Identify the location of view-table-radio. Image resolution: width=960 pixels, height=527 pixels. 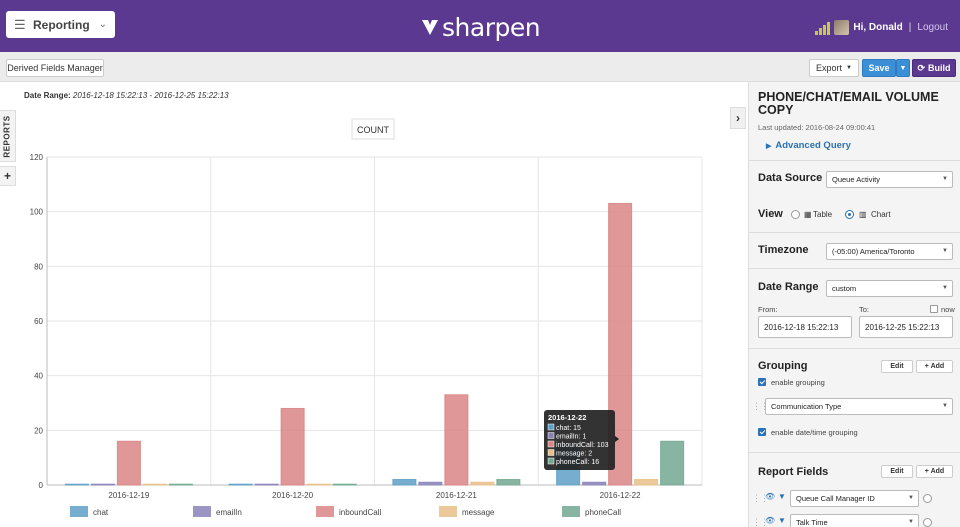
(795, 214).